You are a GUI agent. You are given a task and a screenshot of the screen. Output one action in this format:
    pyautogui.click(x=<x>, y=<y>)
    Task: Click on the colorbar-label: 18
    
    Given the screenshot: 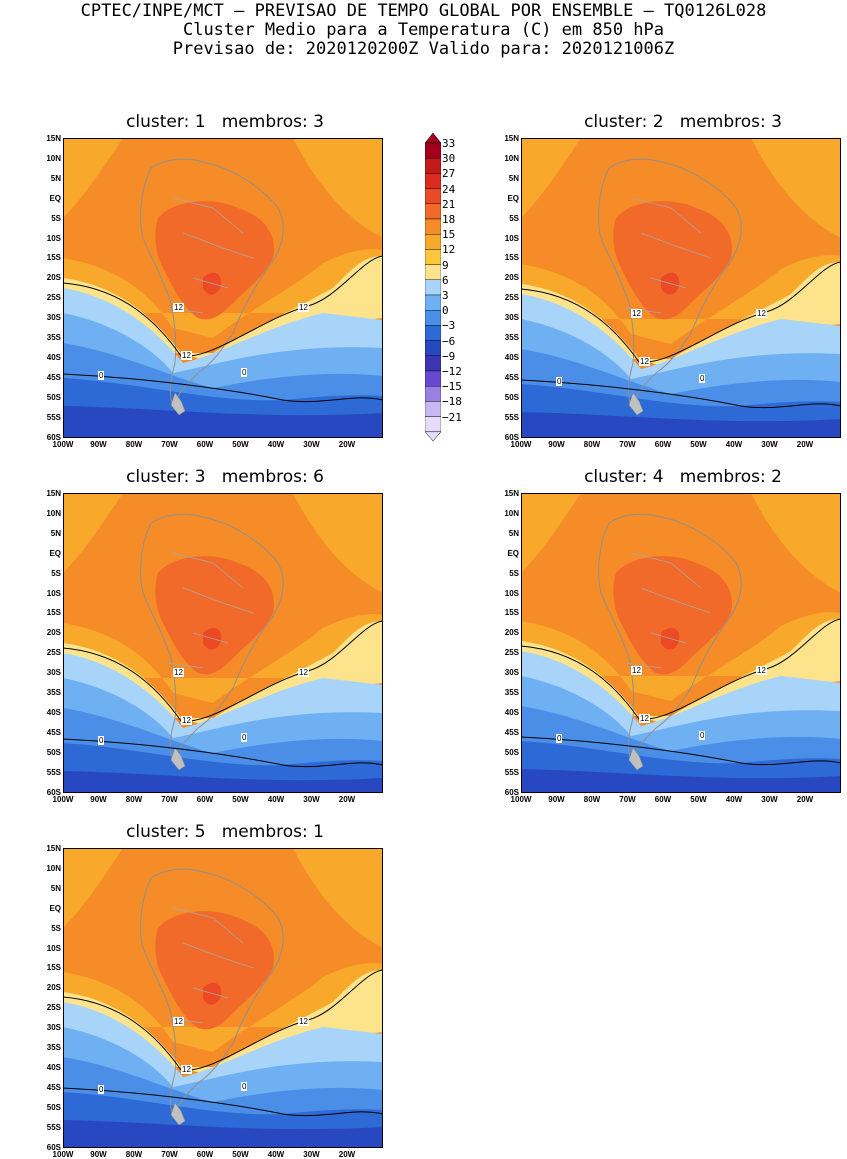 What is the action you would take?
    pyautogui.click(x=449, y=219)
    